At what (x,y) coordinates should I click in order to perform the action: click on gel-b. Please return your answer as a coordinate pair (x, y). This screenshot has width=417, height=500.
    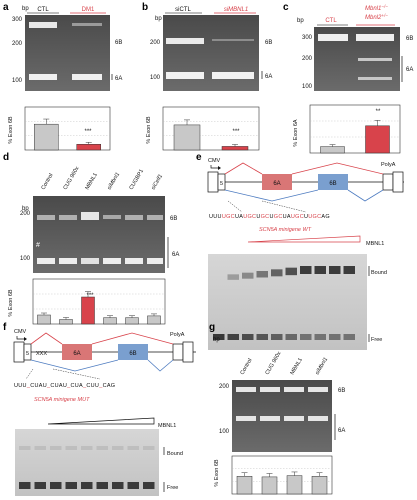
    Looking at the image, I should click on (211, 53).